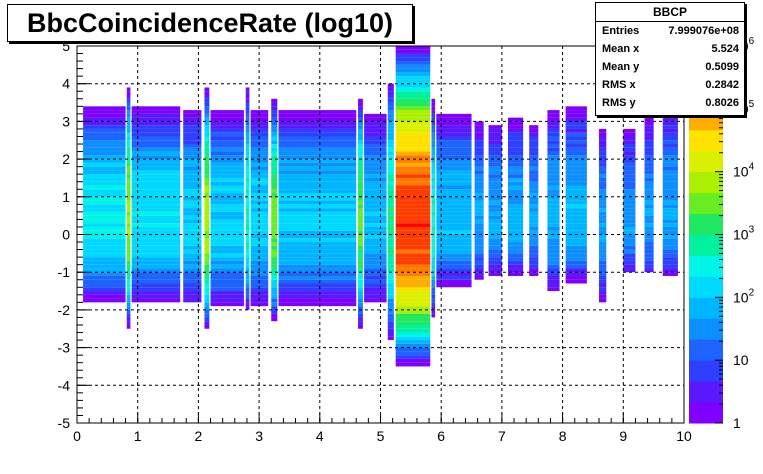 The height and width of the screenshot is (474, 763). What do you see at coordinates (684, 436) in the screenshot?
I see `x-tick-label: 10` at bounding box center [684, 436].